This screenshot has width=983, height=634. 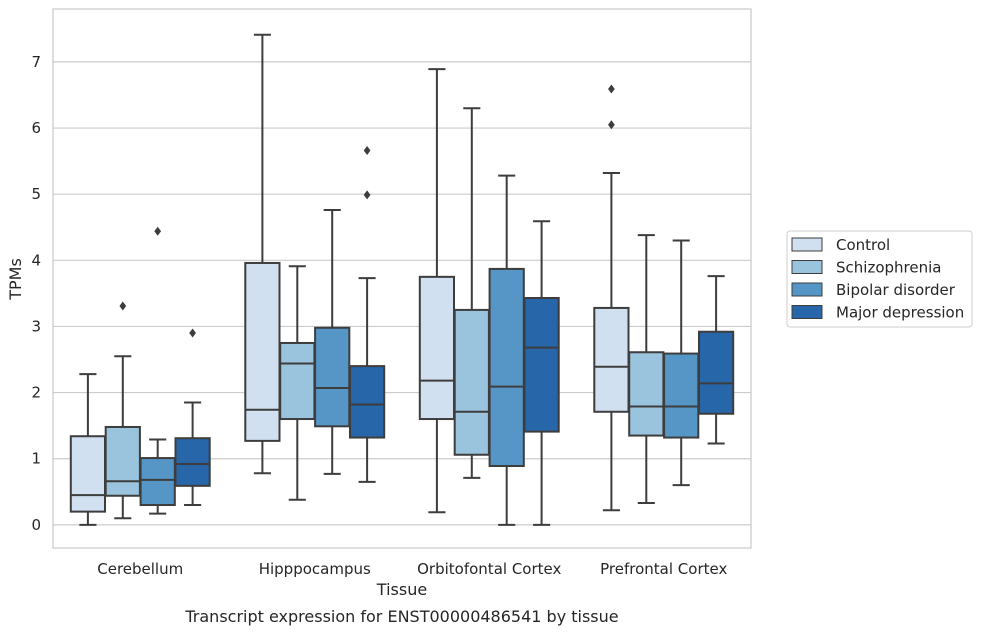 What do you see at coordinates (15, 279) in the screenshot?
I see `y-axis-label: TPMs` at bounding box center [15, 279].